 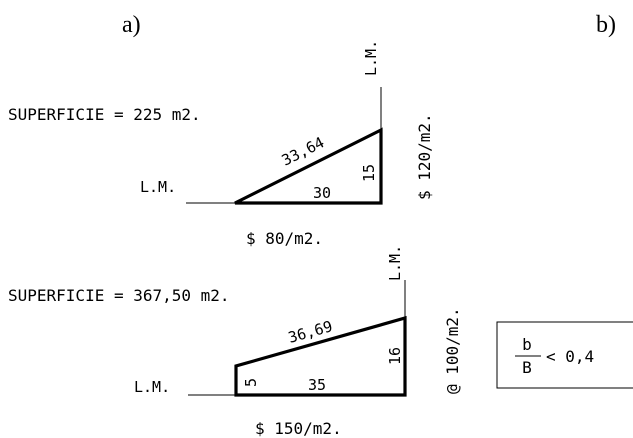 I want to click on lot1-bottom-price: $ 80/m2., so click(x=284, y=238).